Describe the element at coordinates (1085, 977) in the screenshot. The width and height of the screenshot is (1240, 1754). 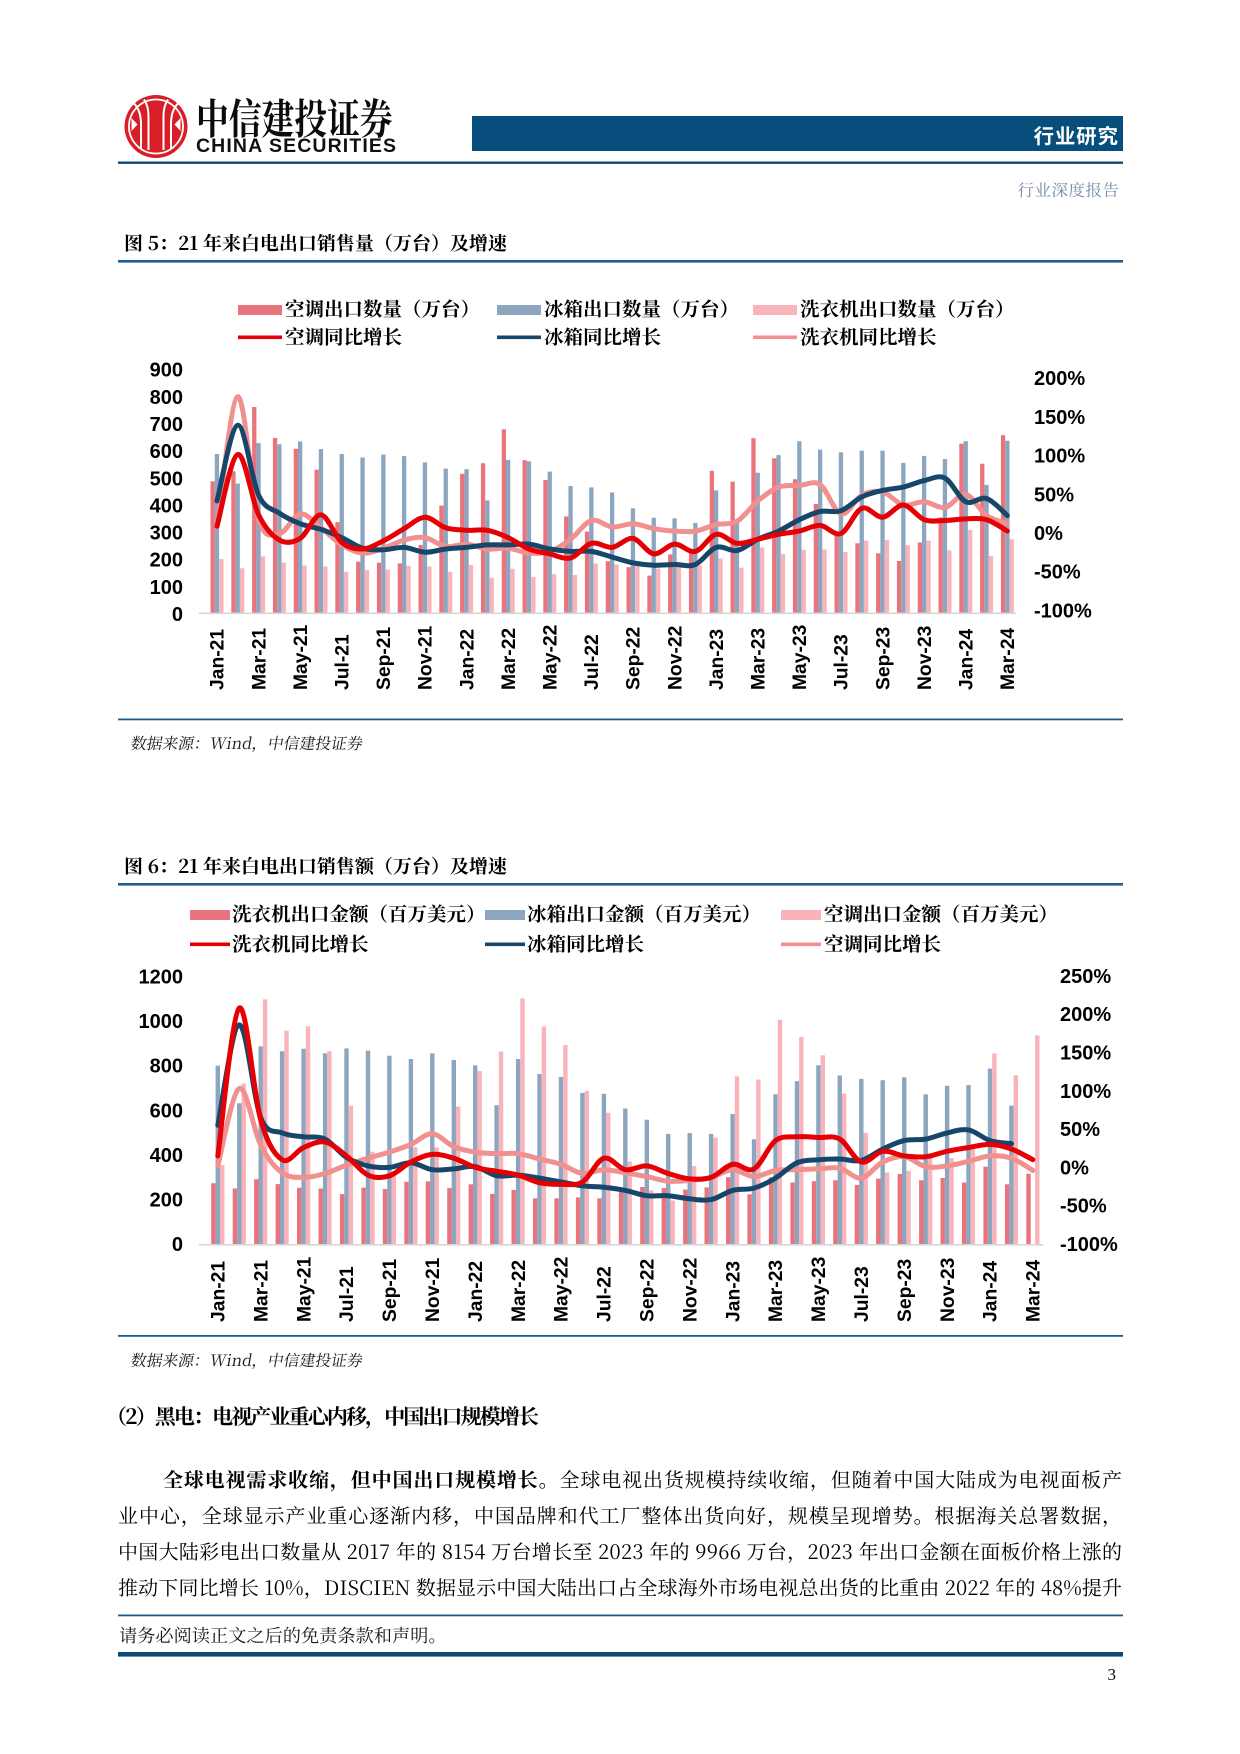
I see `svg-text: 250%` at that location.